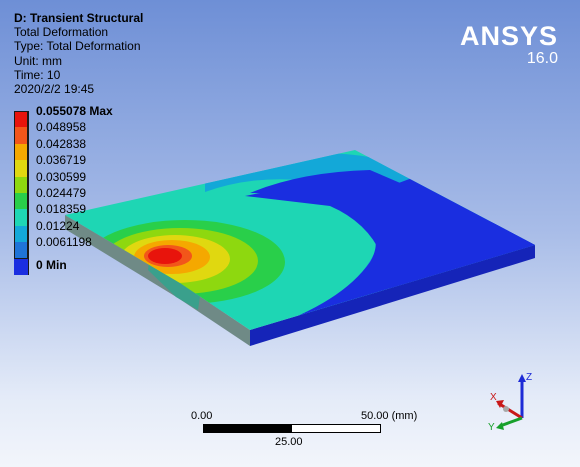 Image resolution: width=580 pixels, height=467 pixels. What do you see at coordinates (61, 143) in the screenshot?
I see `legend-value: 0.042838` at bounding box center [61, 143].